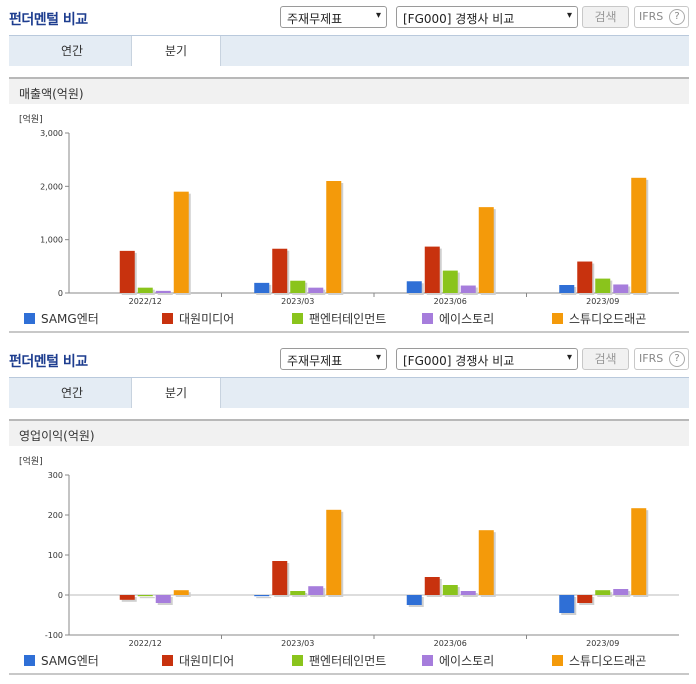 The height and width of the screenshot is (684, 696). Describe the element at coordinates (608, 661) in the screenshot. I see `legend-label: 스튜디오드래곤` at that location.